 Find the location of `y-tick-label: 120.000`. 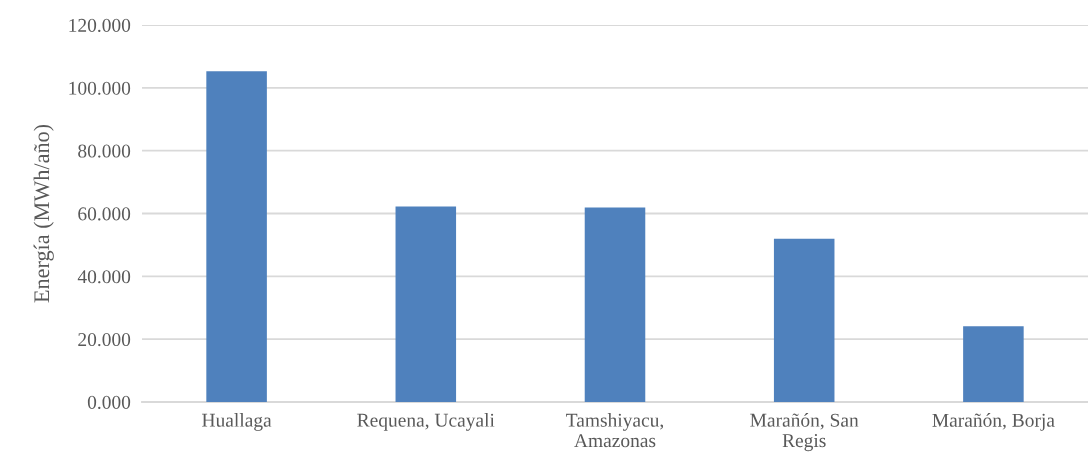

y-tick-label: 120.000 is located at coordinates (100, 25).